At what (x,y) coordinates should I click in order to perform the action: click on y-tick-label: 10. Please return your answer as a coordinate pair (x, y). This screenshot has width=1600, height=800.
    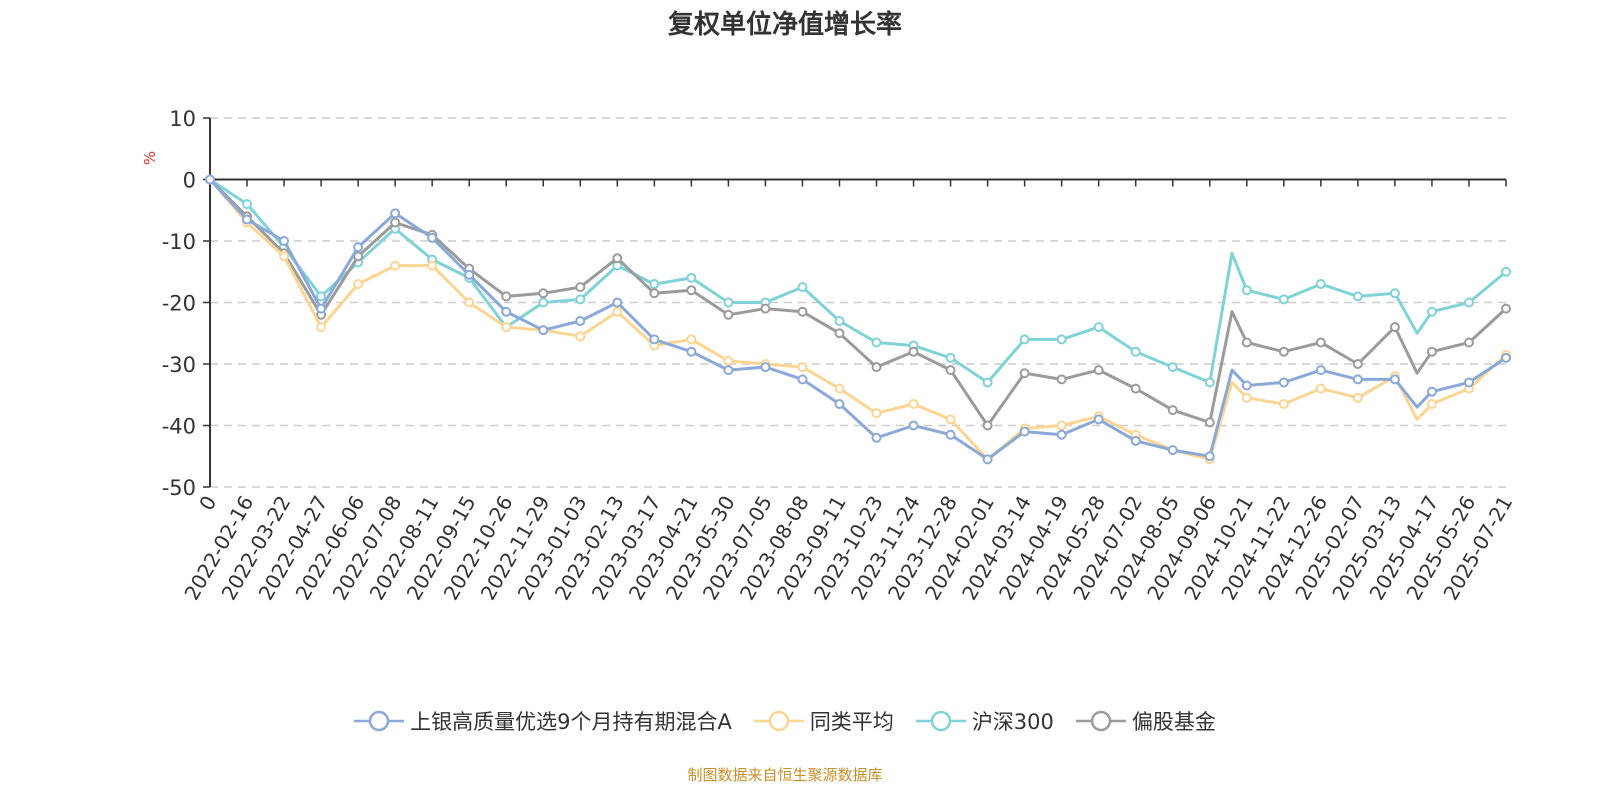
    Looking at the image, I should click on (182, 119).